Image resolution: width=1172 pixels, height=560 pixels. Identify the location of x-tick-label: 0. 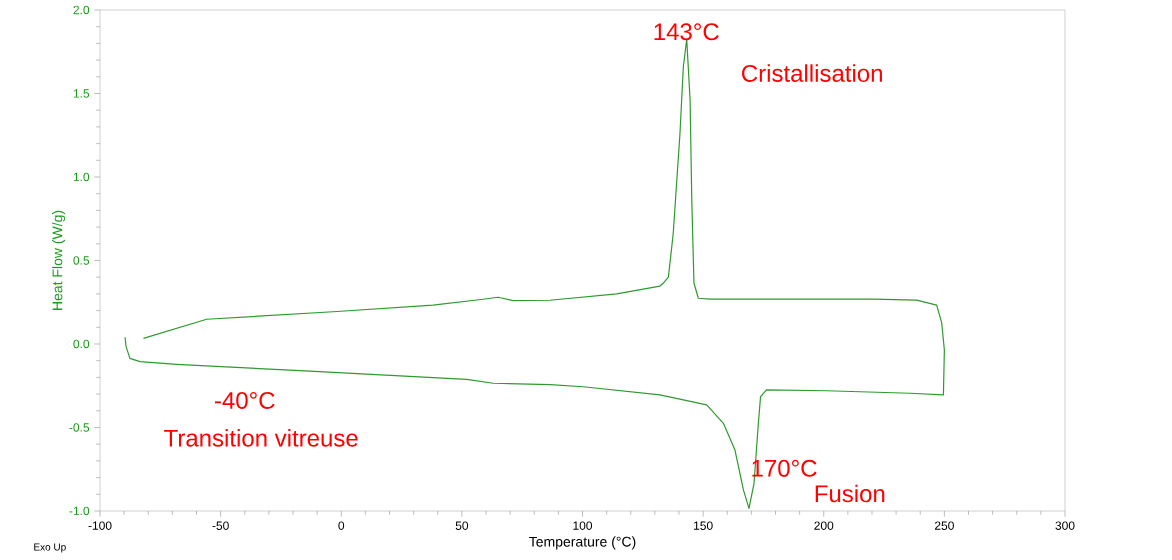
(341, 525).